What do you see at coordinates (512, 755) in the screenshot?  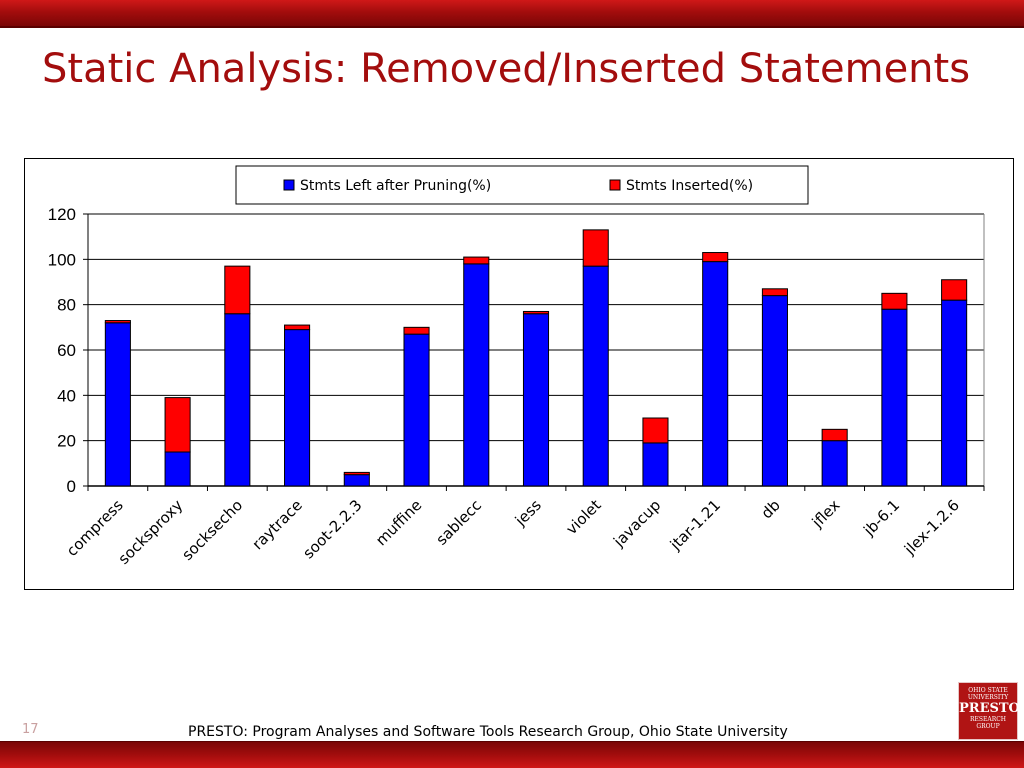 I see `bottom-band` at bounding box center [512, 755].